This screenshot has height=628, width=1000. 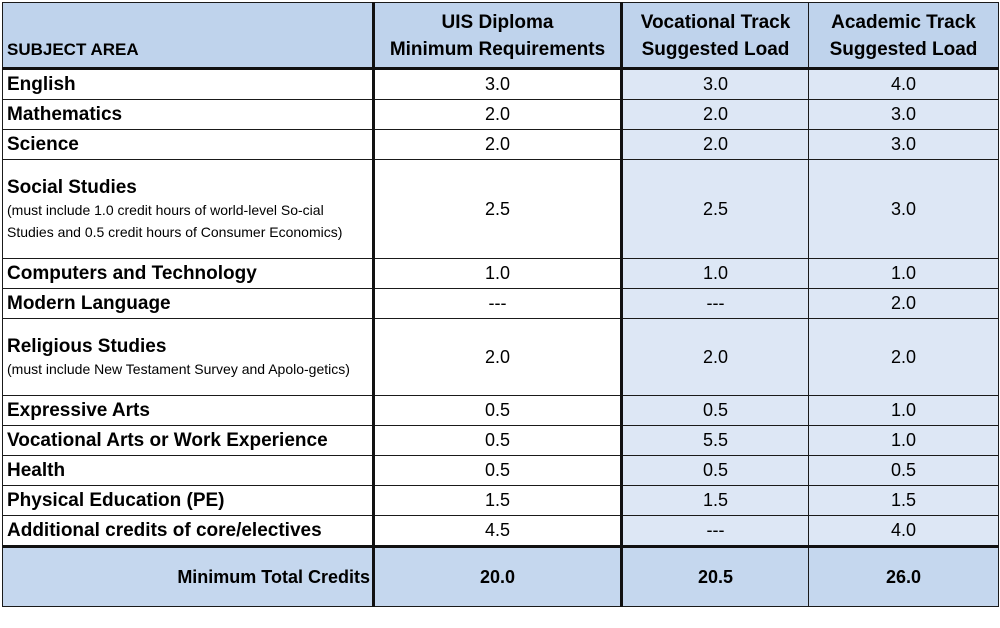 What do you see at coordinates (714, 84) in the screenshot?
I see `vocational-value: 3.0` at bounding box center [714, 84].